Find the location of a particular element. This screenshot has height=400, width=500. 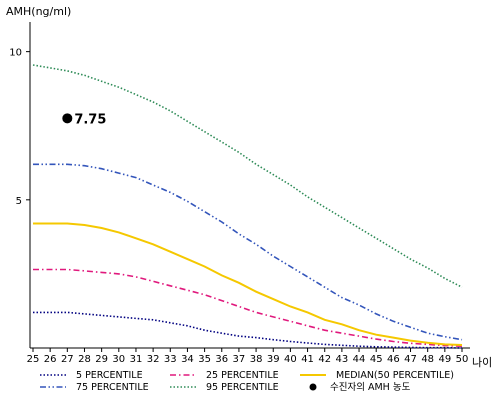

legend-label-2: MEDIAN(50 PERCENTILE) is located at coordinates (395, 375).